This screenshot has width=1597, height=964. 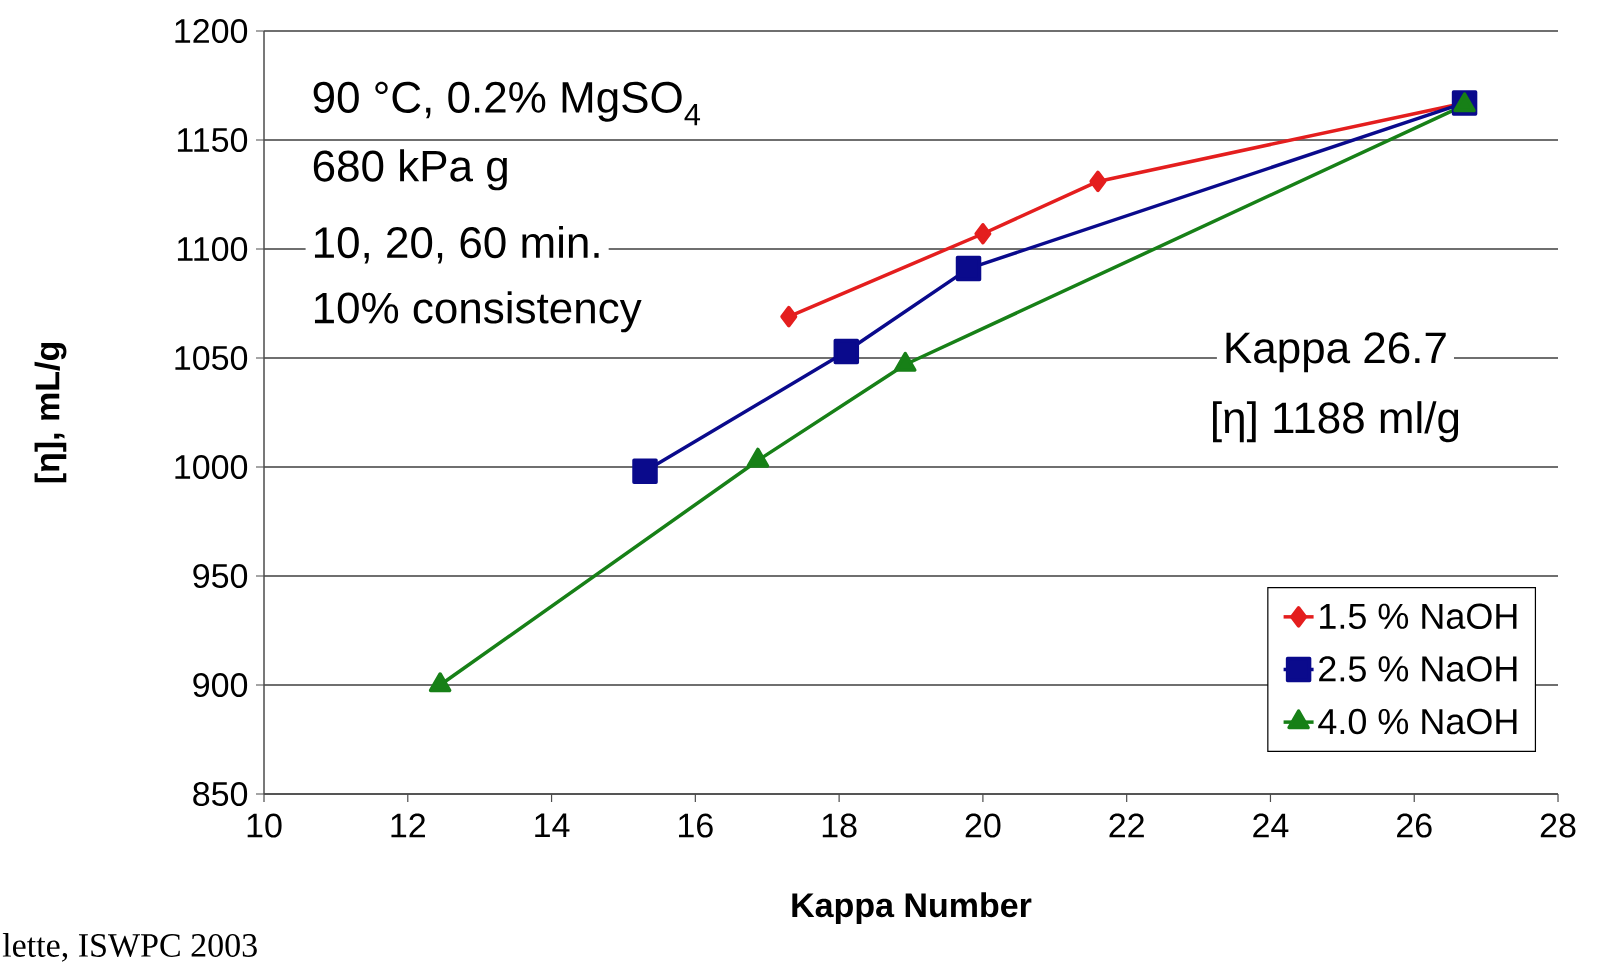 I want to click on y-axis-title: [η], mL/g, so click(x=50, y=413).